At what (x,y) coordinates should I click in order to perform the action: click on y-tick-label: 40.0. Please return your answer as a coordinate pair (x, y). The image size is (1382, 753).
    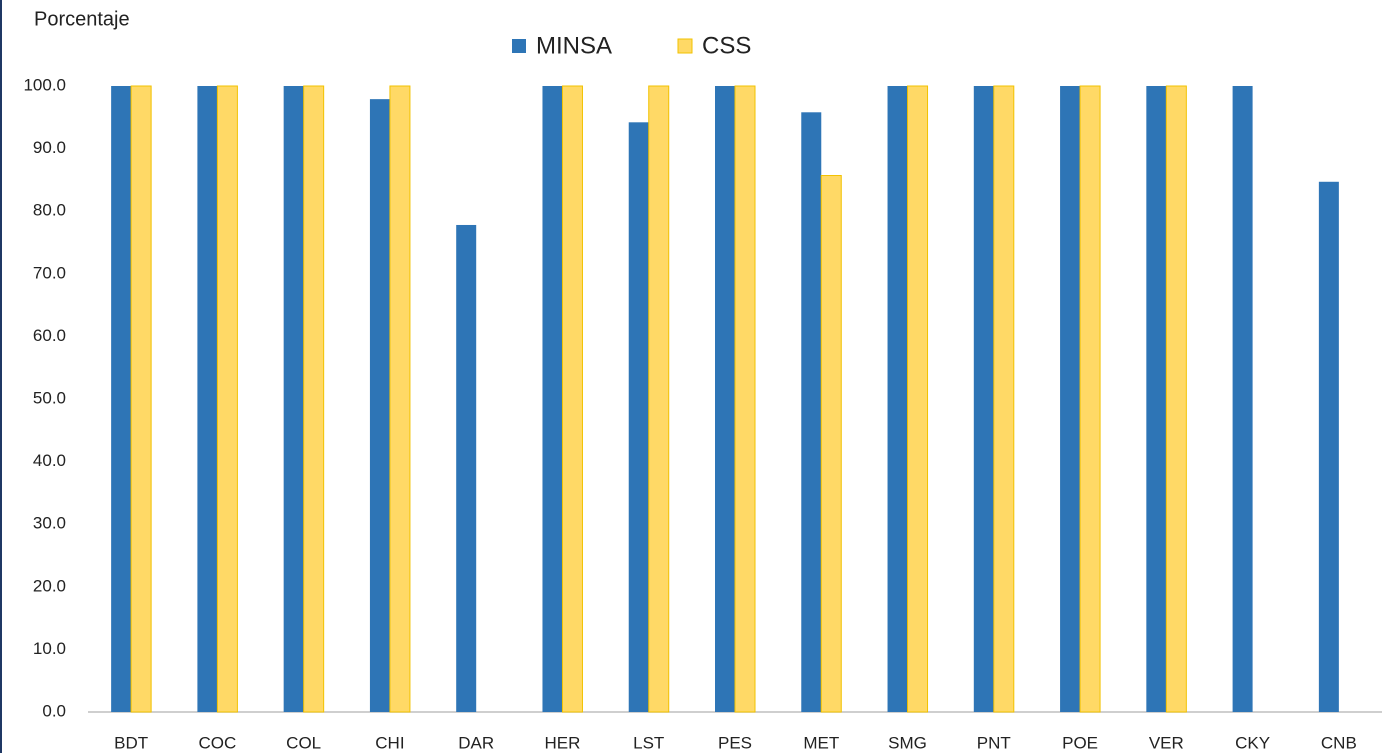
    Looking at the image, I should click on (49, 460).